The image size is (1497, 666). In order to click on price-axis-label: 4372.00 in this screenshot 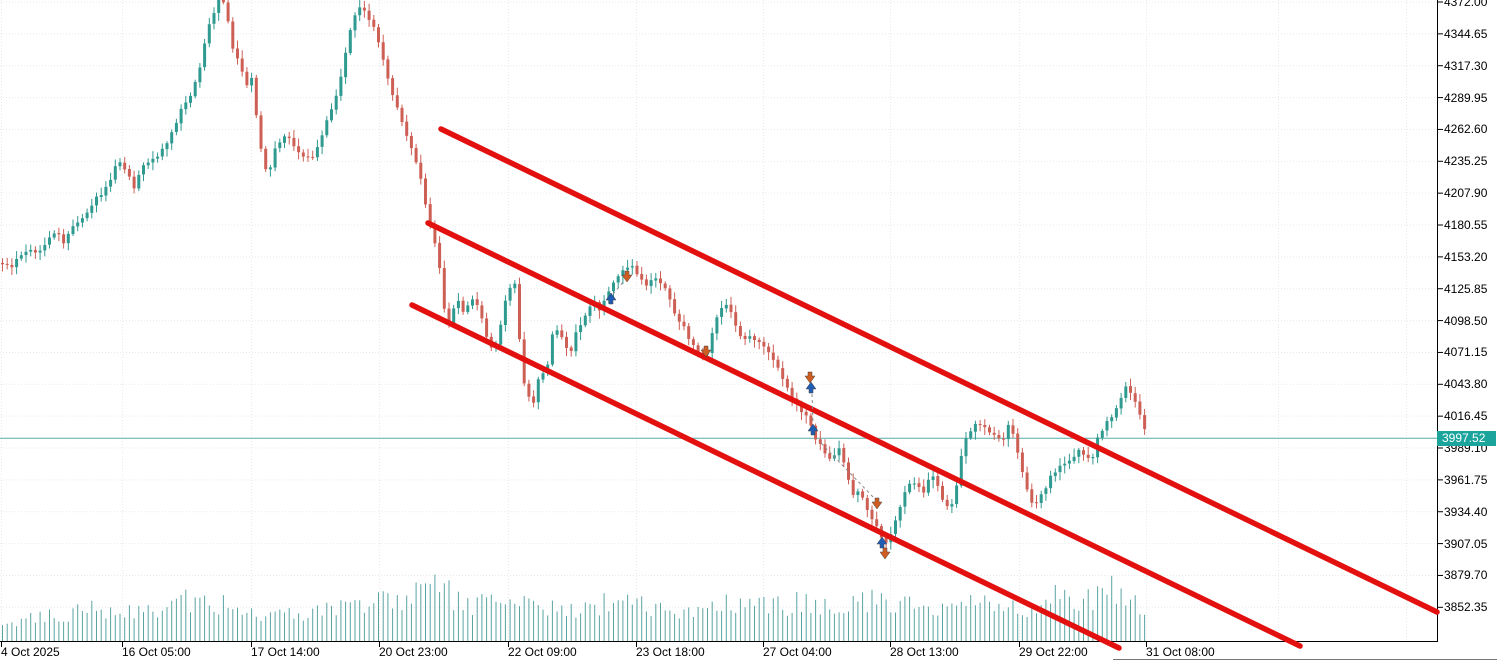, I will do `click(1466, 4)`.